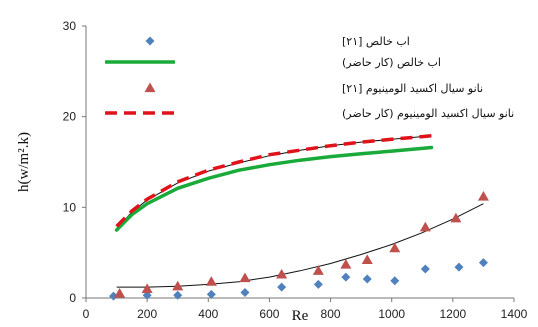 The width and height of the screenshot is (538, 327). Describe the element at coordinates (331, 314) in the screenshot. I see `x-tick-label: 800` at that location.